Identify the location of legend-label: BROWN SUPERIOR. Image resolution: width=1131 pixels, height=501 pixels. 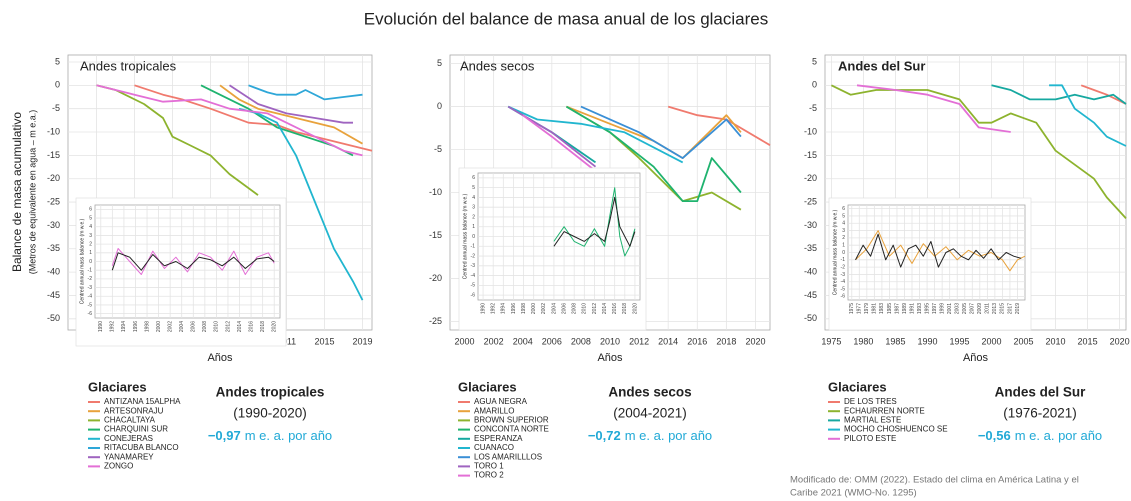
(511, 420).